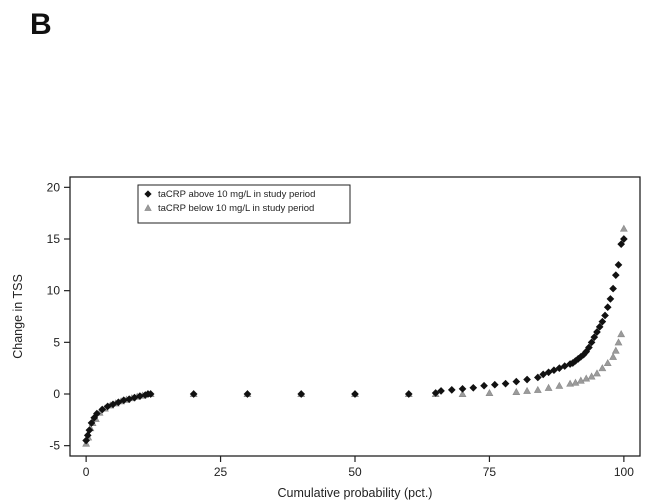  What do you see at coordinates (236, 208) in the screenshot?
I see `legend-label: taCRP below 10 mg/L in study period` at bounding box center [236, 208].